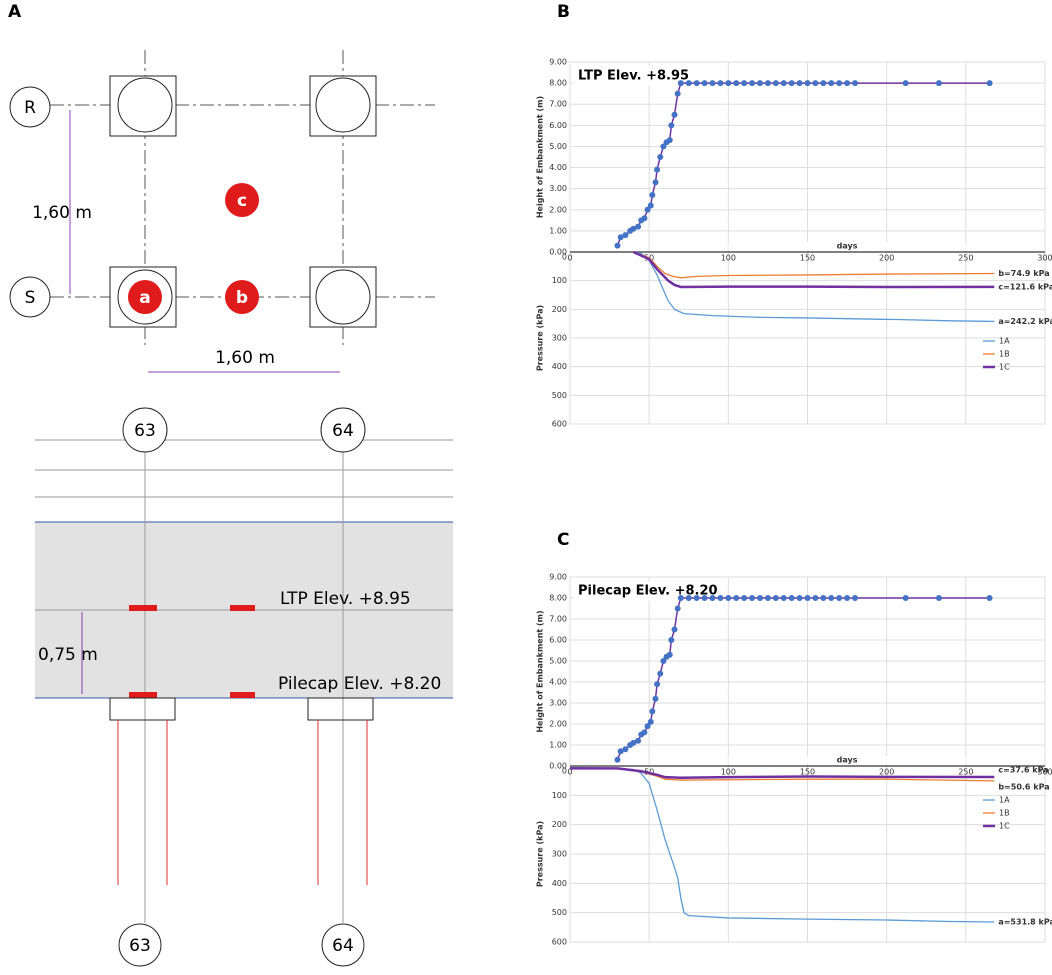  I want to click on y2-tick-label: 500, so click(559, 912).